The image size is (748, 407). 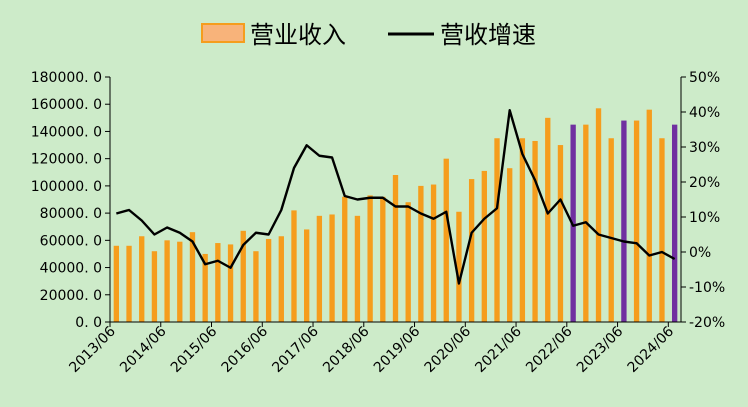 What do you see at coordinates (704, 183) in the screenshot?
I see `right-tick-label: 20%` at bounding box center [704, 183].